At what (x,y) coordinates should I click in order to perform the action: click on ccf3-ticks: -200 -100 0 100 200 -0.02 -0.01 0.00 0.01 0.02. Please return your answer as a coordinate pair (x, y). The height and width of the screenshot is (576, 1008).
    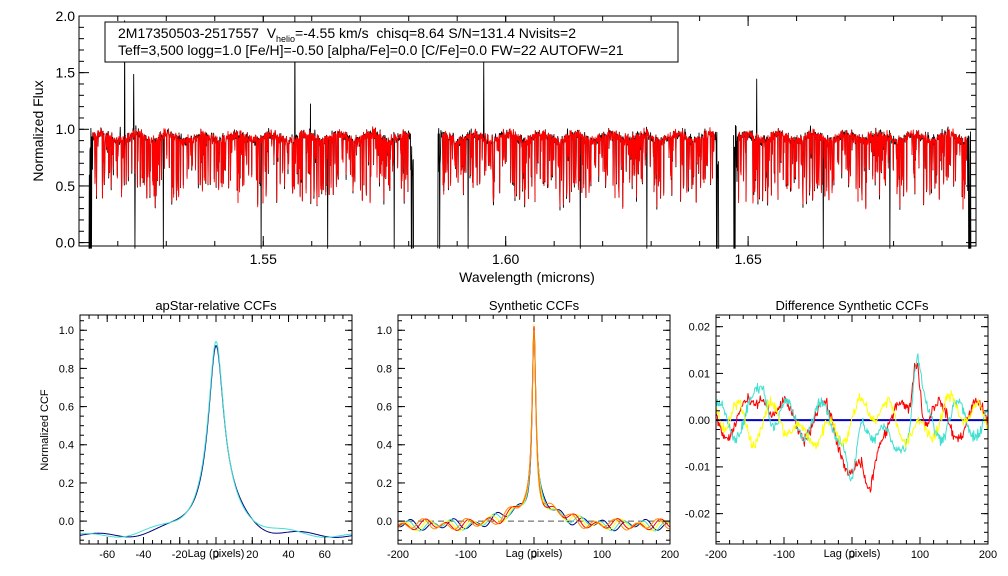
    Looking at the image, I should click on (841, 438).